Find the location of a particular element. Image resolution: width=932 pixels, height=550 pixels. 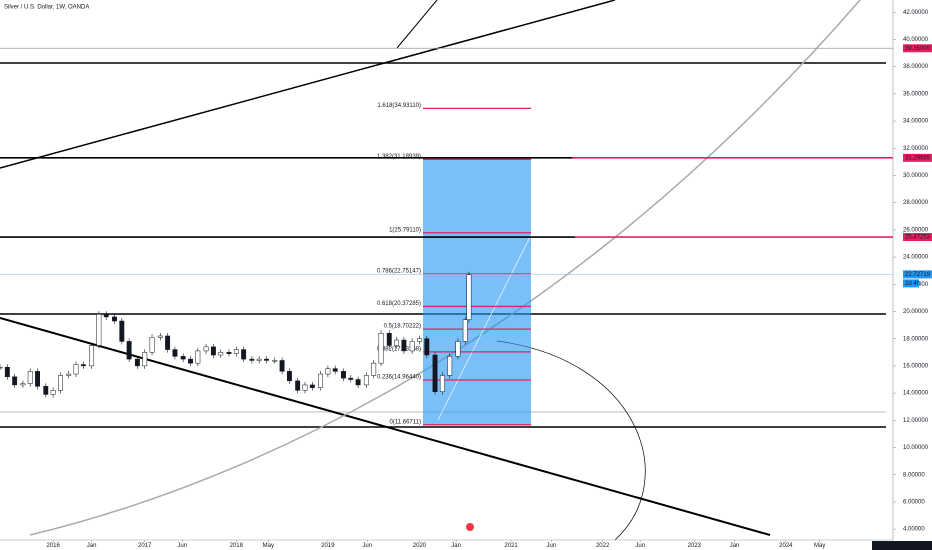

date-label-bg is located at coordinates (902, 545).